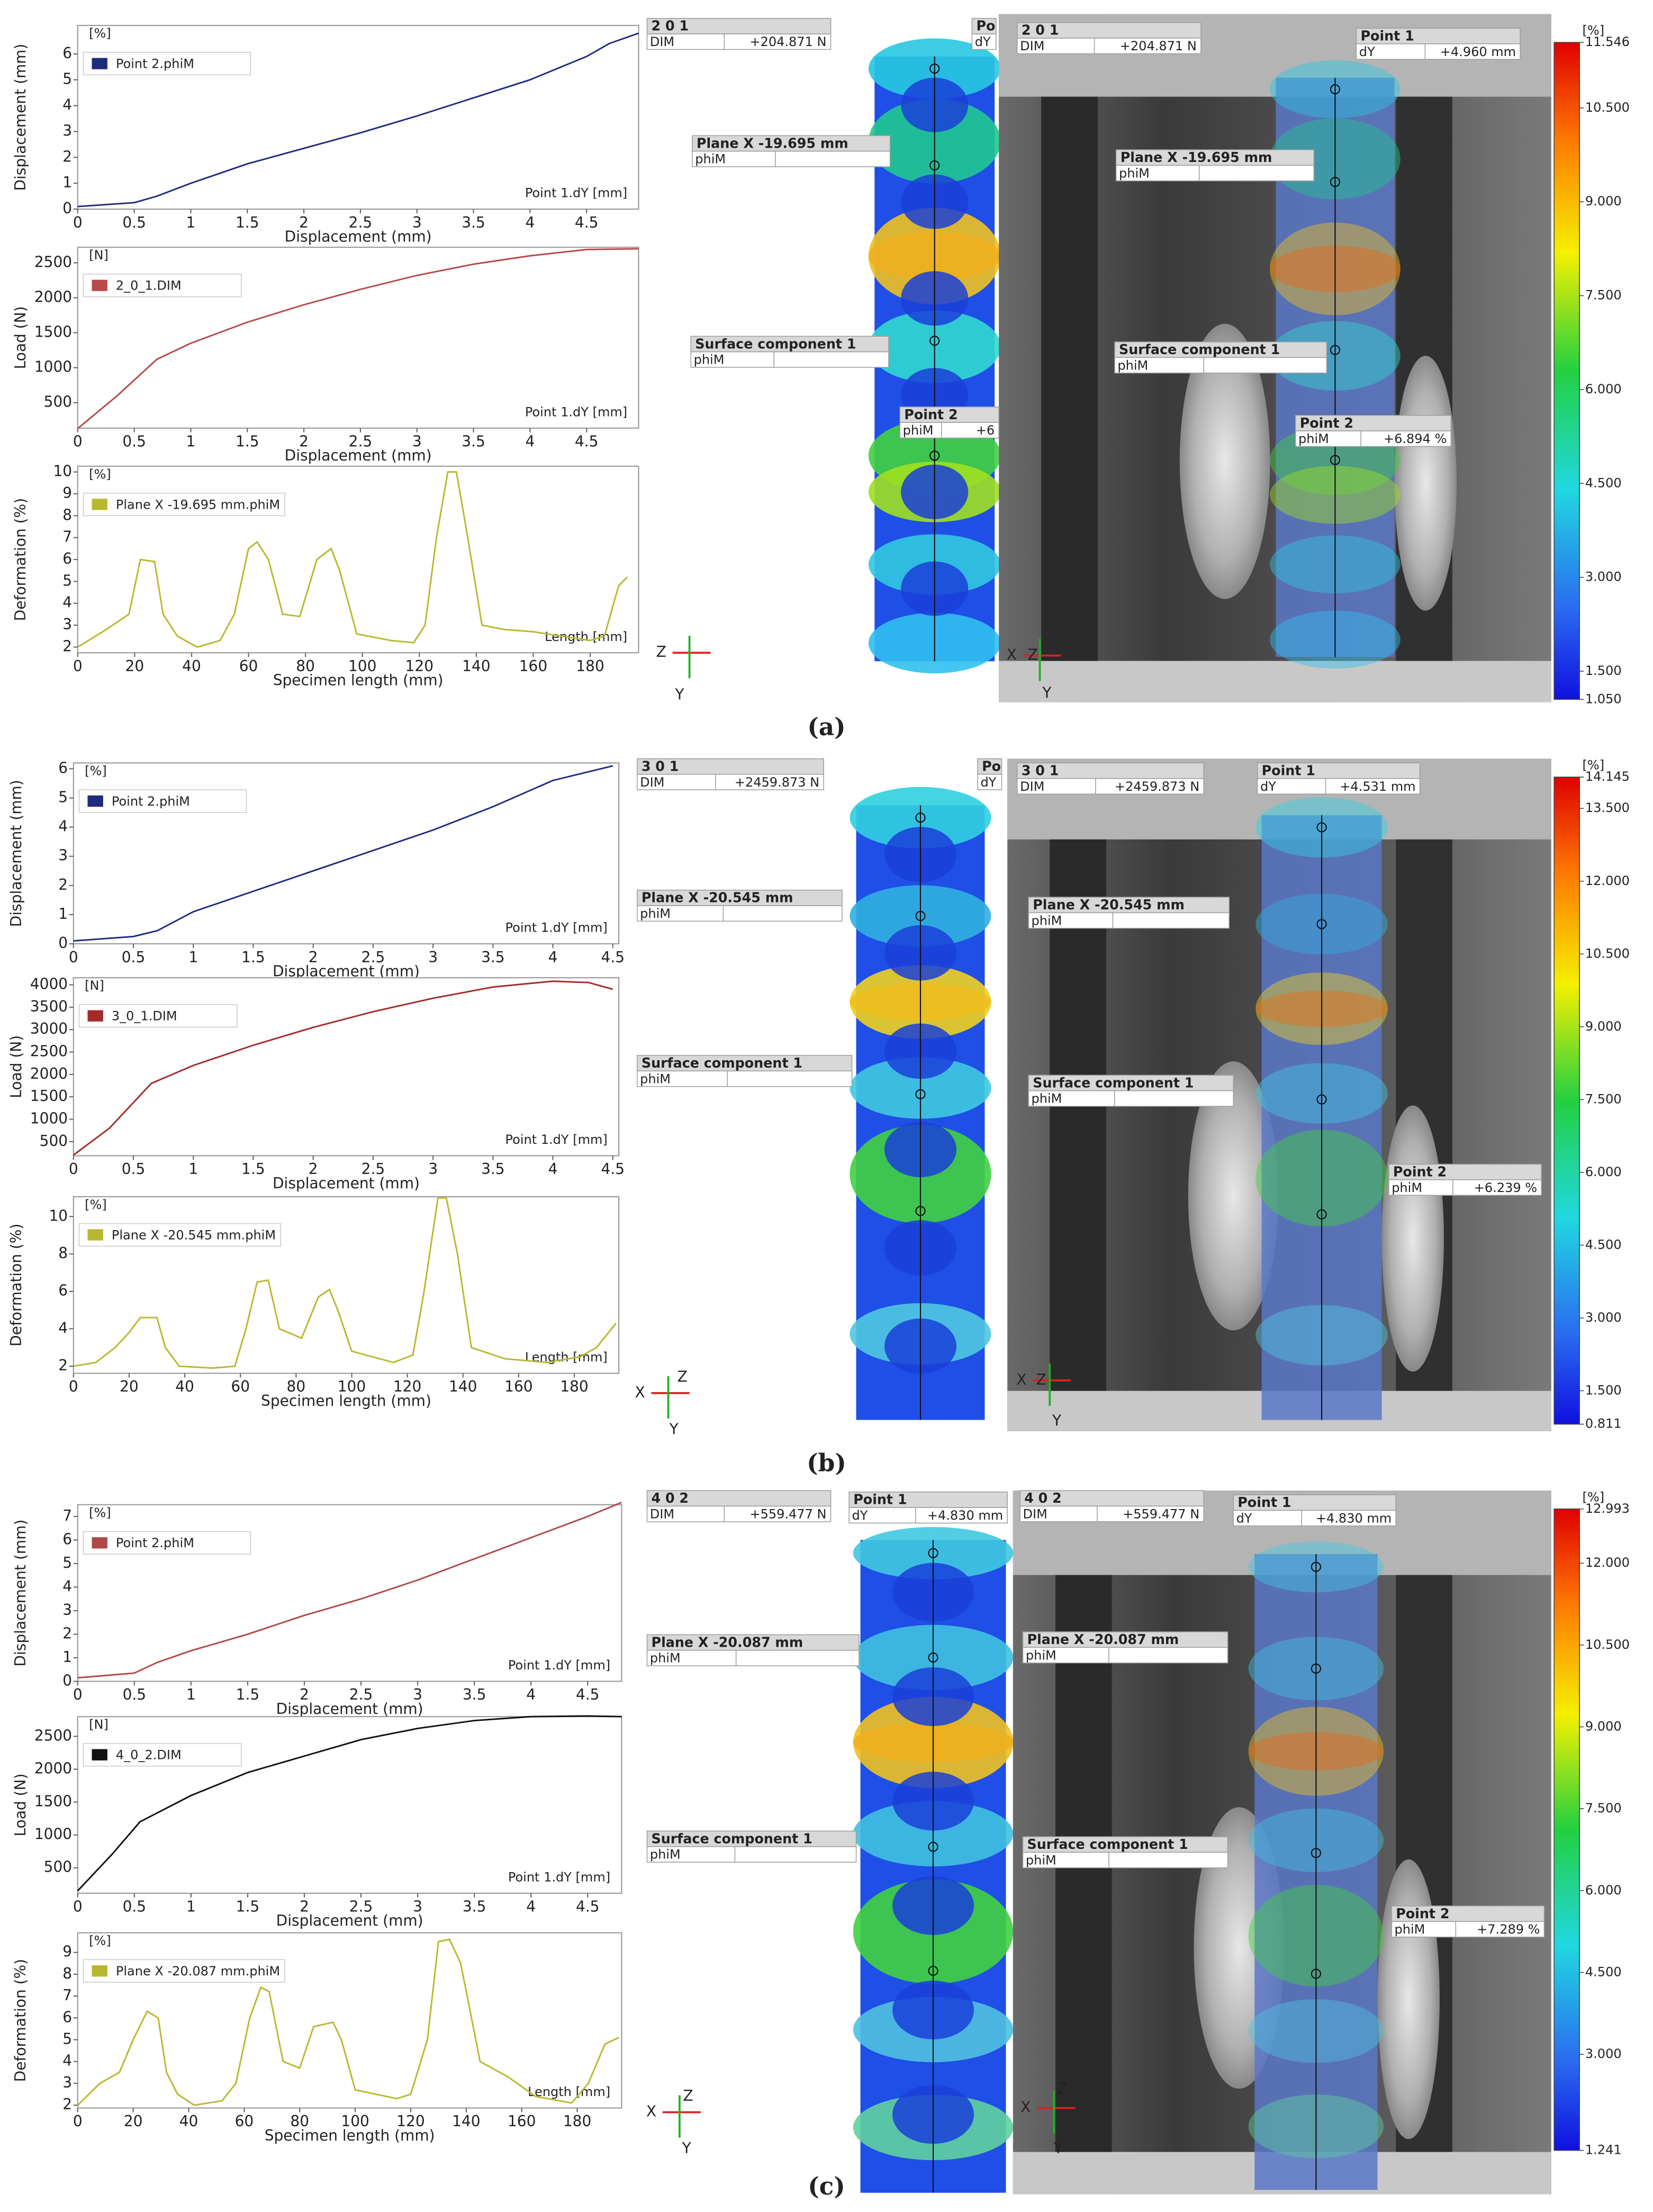 The width and height of the screenshot is (1653, 2212). What do you see at coordinates (1025, 2107) in the screenshot?
I see `triad-label: X` at bounding box center [1025, 2107].